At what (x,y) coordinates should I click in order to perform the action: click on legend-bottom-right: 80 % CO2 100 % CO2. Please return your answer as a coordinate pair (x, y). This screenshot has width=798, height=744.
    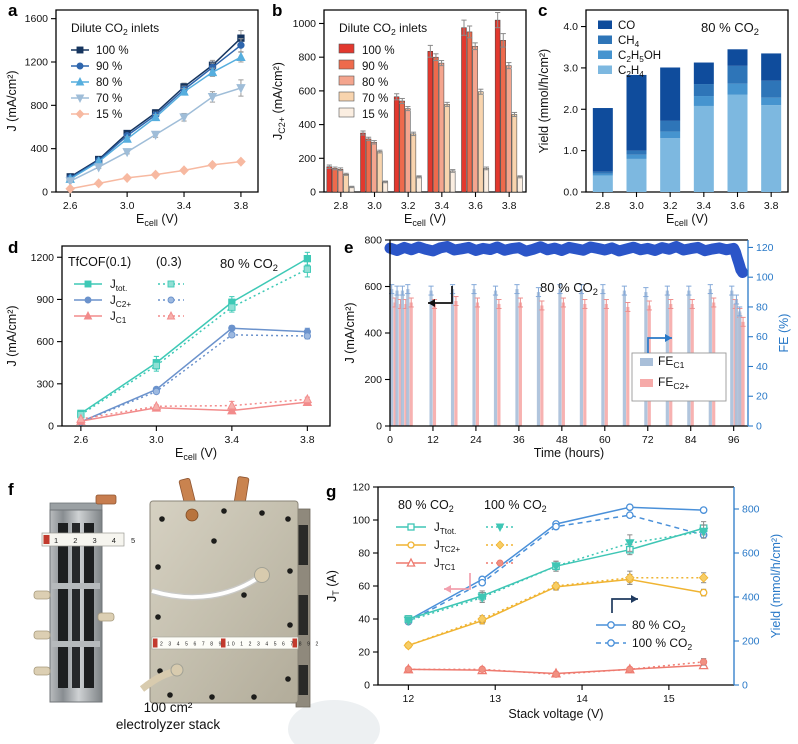
    Looking at the image, I should click on (644, 635).